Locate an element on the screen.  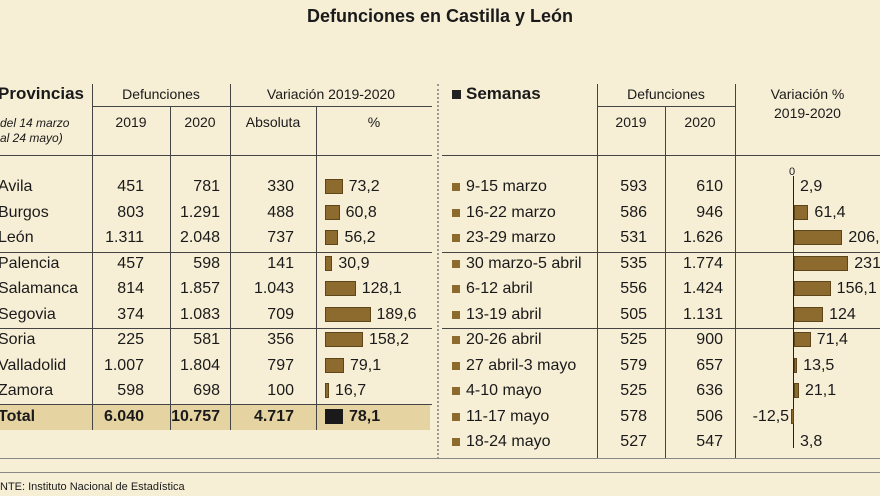
province-name: Burgos is located at coordinates (24, 212).